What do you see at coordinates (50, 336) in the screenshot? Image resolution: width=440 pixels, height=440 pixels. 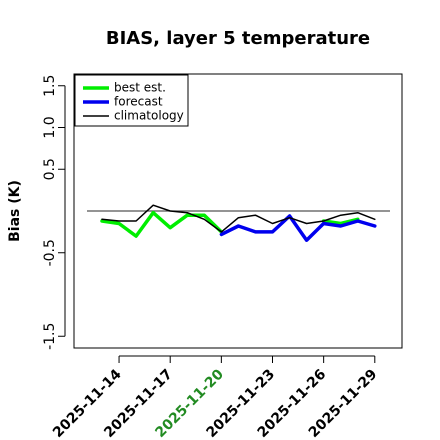 I see `y-tick-label: -1.5` at bounding box center [50, 336].